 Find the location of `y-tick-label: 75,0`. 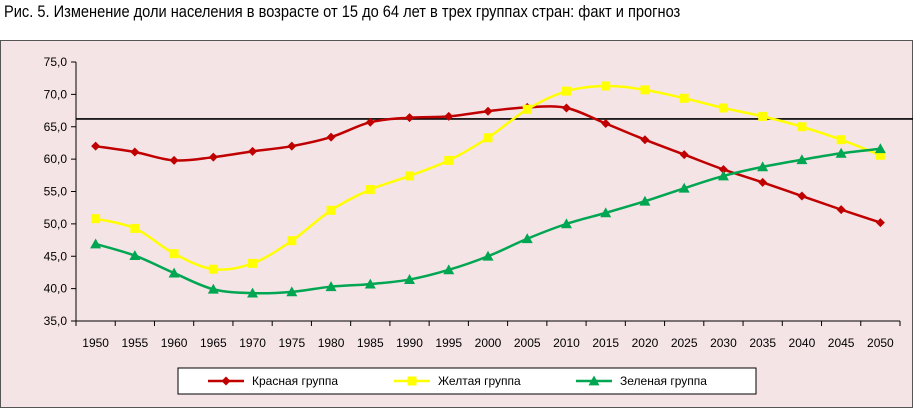

y-tick-label: 75,0 is located at coordinates (56, 62).